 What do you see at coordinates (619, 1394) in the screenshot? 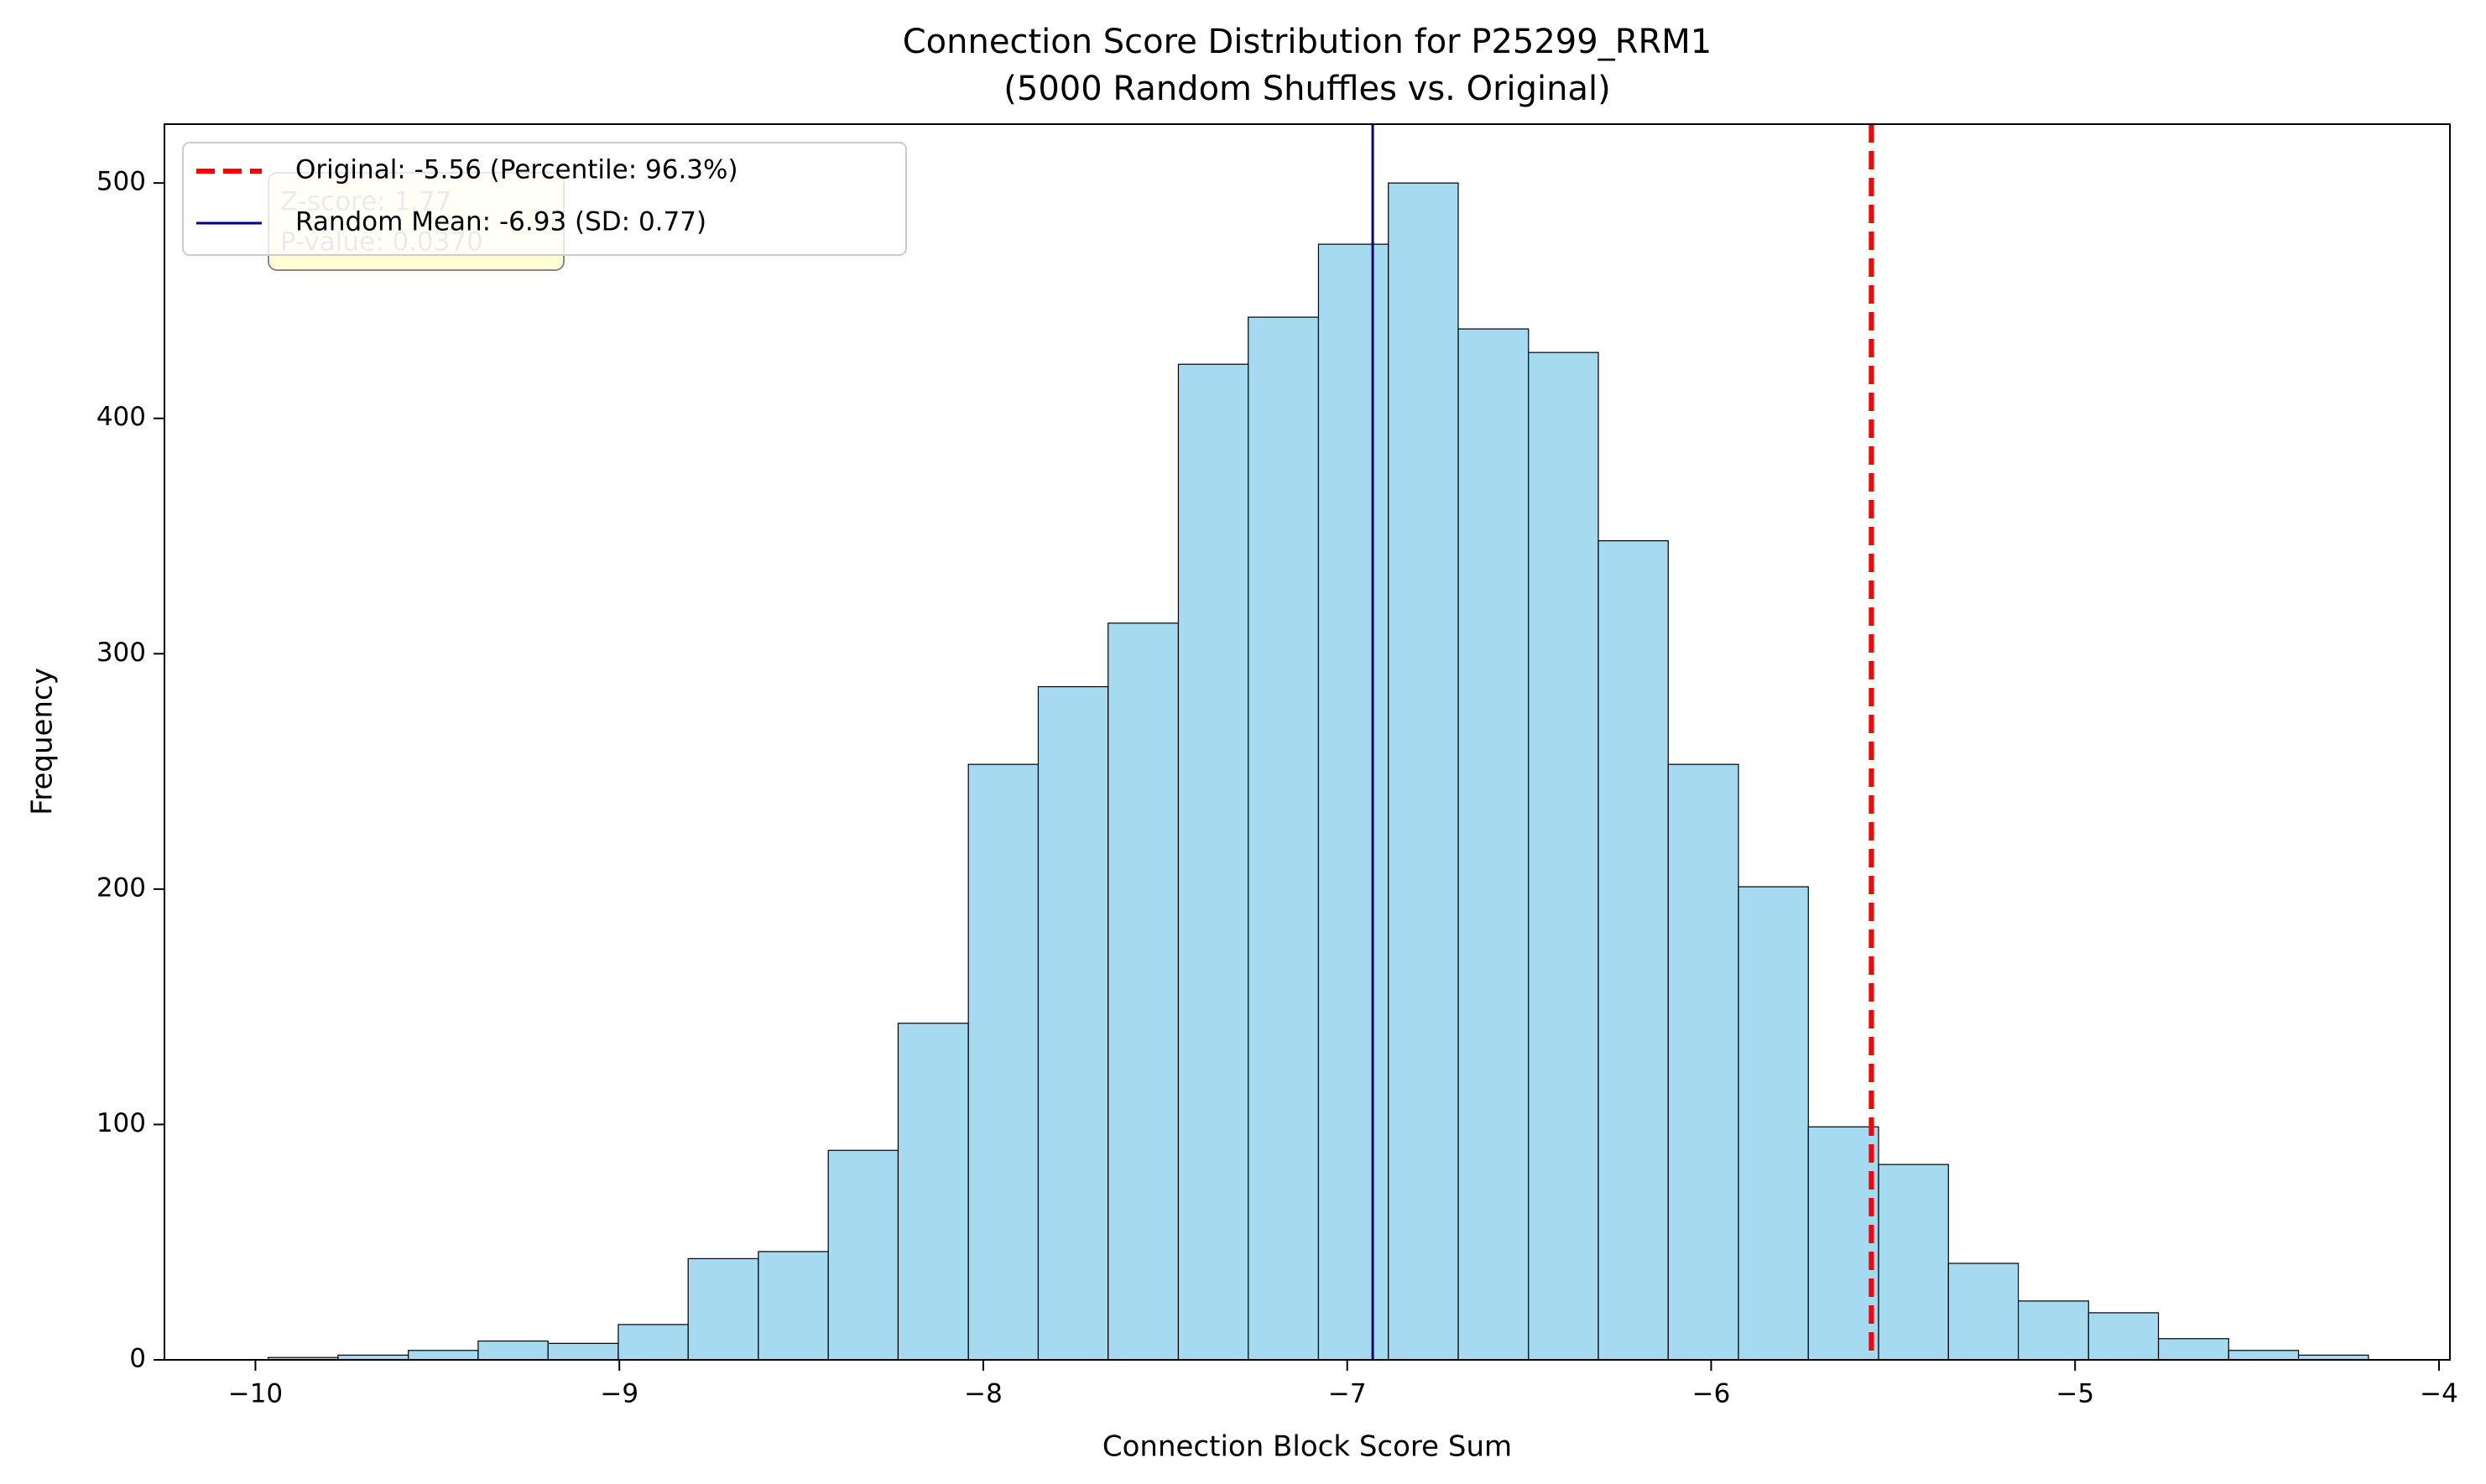
I see `x-tick-label: −9` at bounding box center [619, 1394].